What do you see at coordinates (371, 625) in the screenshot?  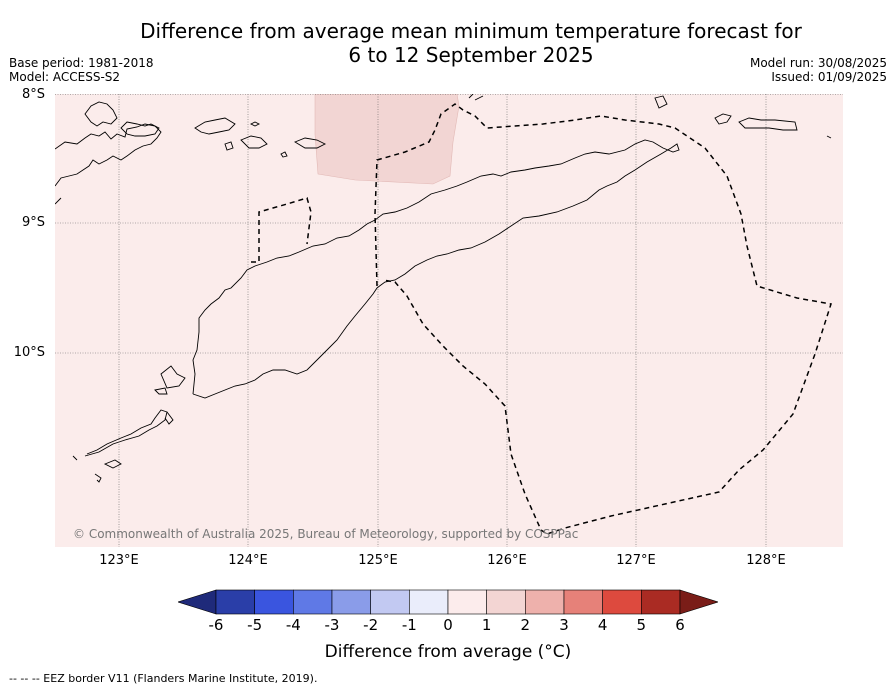 I see `colorbar-tick-label: -2` at bounding box center [371, 625].